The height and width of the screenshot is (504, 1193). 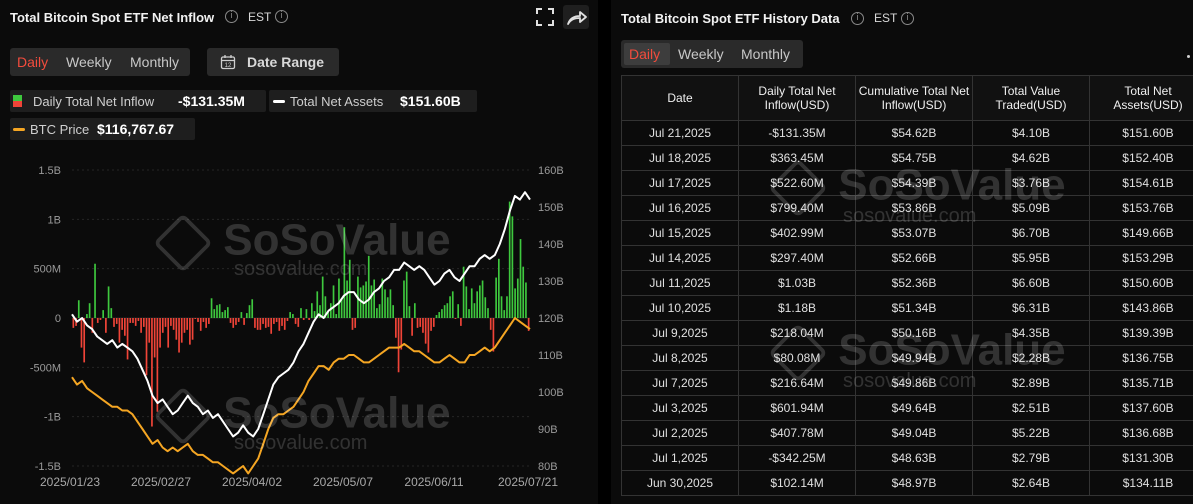 What do you see at coordinates (907, 458) in the screenshot?
I see `table-row: Jul 1,2025 -$342.25M $48.63B $2.79B $131.30B` at bounding box center [907, 458].